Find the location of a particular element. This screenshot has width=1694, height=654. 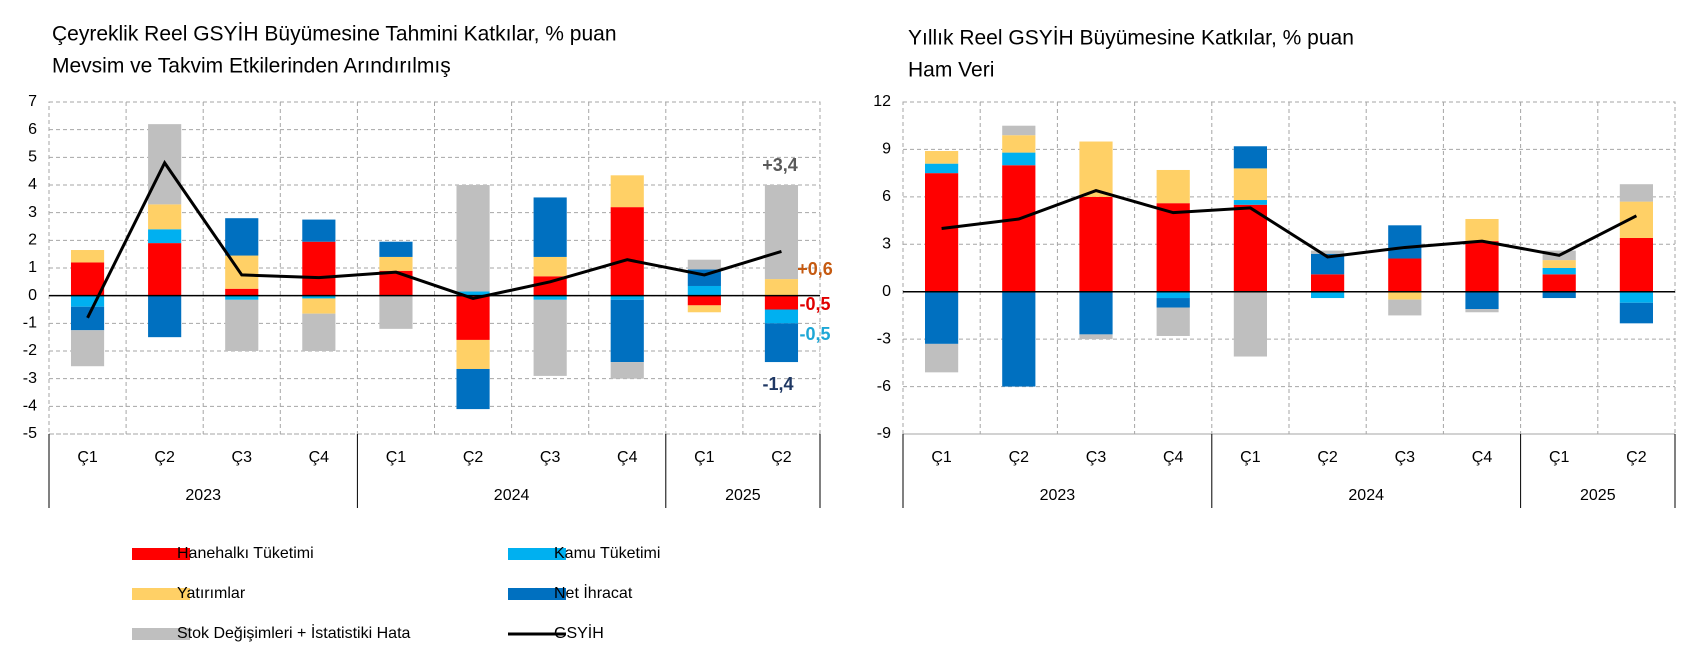

y-tick-label: -1 is located at coordinates (30, 323).